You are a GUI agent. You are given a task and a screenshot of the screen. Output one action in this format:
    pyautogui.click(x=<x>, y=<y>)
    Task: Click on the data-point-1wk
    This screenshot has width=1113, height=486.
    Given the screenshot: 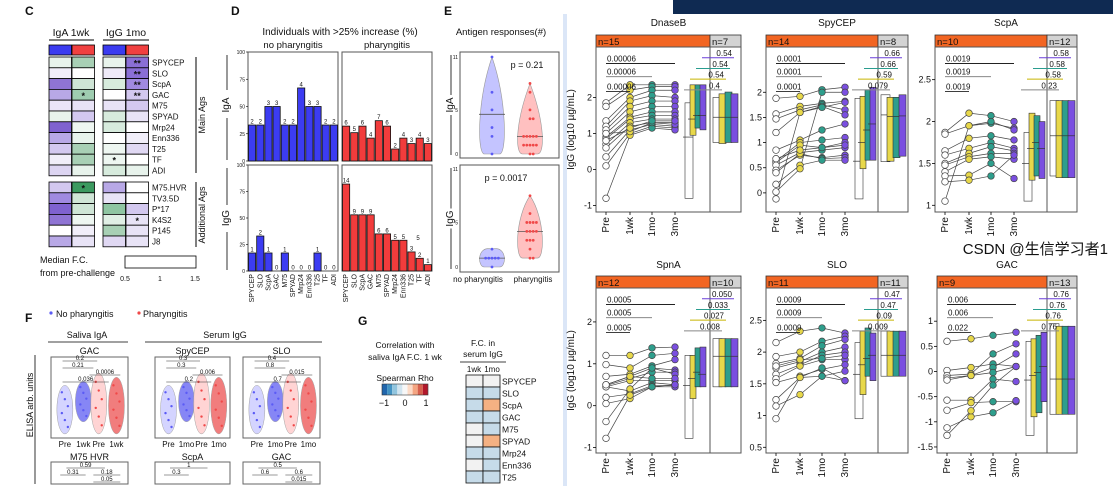 What is the action you would take?
    pyautogui.click(x=800, y=150)
    